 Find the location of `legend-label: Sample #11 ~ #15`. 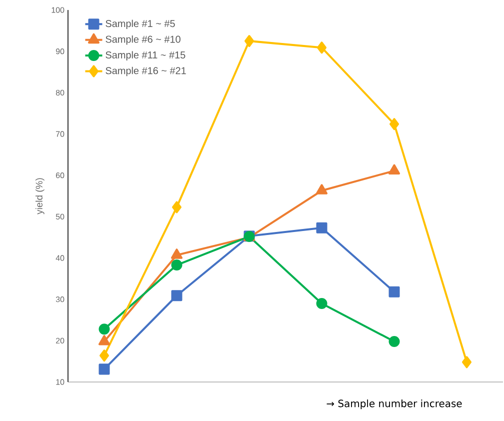

legend-label: Sample #11 ~ #15 is located at coordinates (146, 55).